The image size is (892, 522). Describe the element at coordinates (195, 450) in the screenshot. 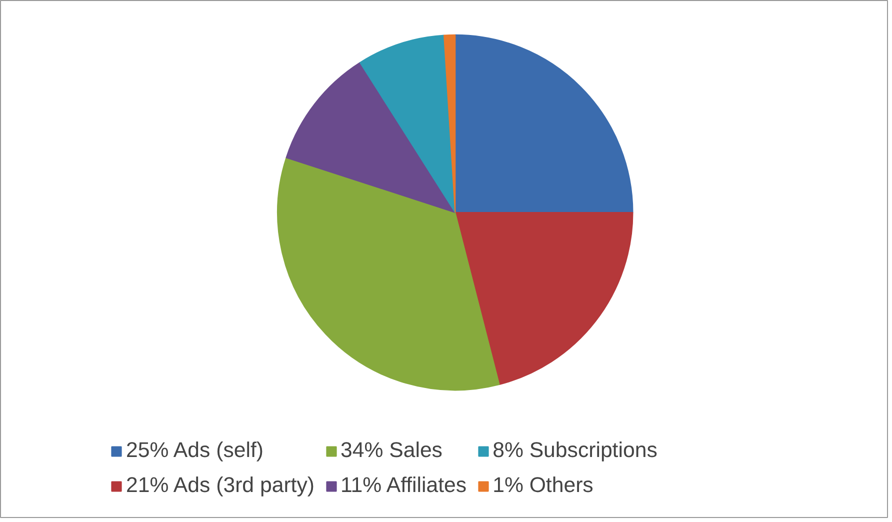

I see `legend-label: 25% Ads (self)` at that location.